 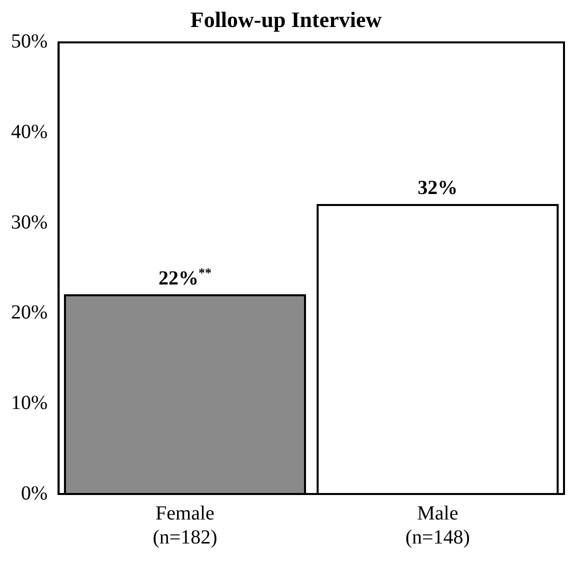 What do you see at coordinates (286, 19) in the screenshot?
I see `chart-title: Follow-up Interview` at bounding box center [286, 19].